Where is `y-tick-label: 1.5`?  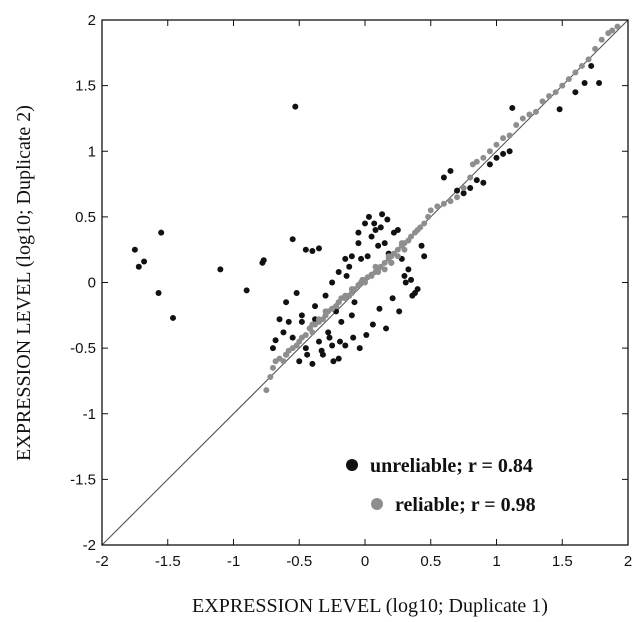 y-tick-label: 1.5 is located at coordinates (85, 86).